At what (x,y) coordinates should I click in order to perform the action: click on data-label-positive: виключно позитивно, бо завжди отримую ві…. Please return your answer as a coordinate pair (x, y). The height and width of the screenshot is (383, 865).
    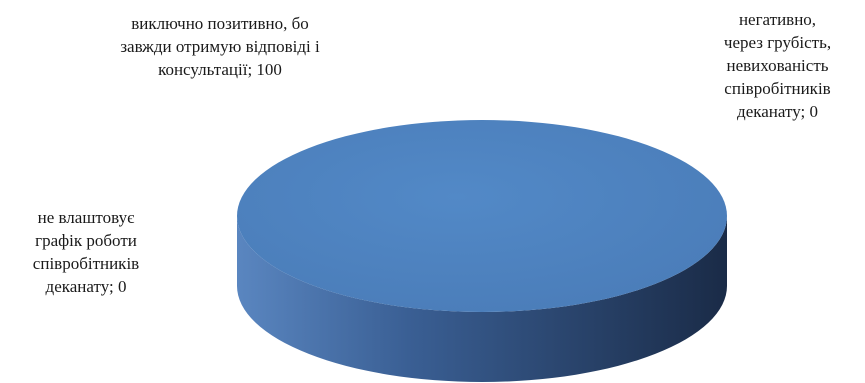
    Looking at the image, I should click on (220, 46).